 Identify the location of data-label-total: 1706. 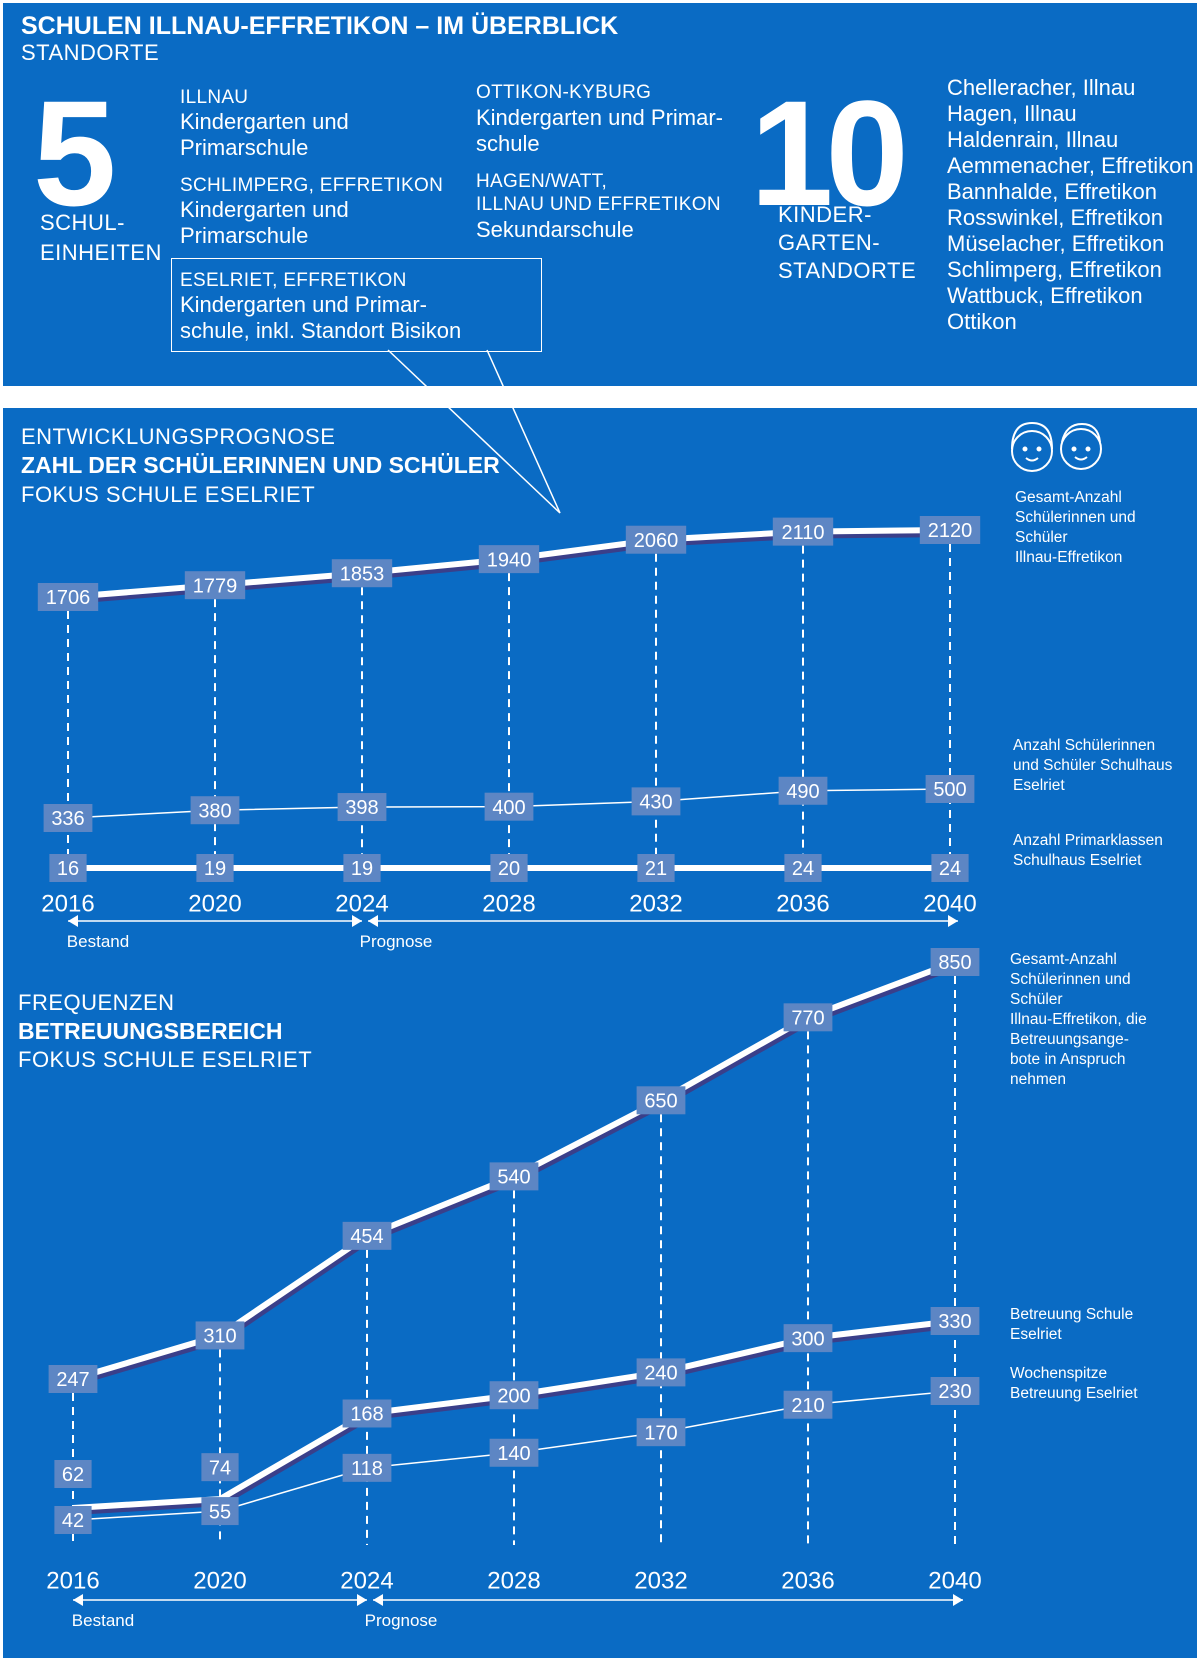
(68, 598).